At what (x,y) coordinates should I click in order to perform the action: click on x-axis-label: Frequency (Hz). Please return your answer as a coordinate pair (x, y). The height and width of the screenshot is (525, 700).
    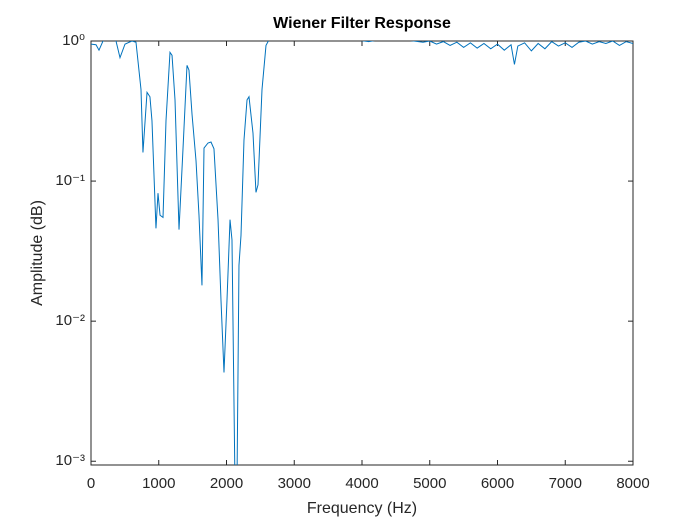
    Looking at the image, I should click on (362, 508).